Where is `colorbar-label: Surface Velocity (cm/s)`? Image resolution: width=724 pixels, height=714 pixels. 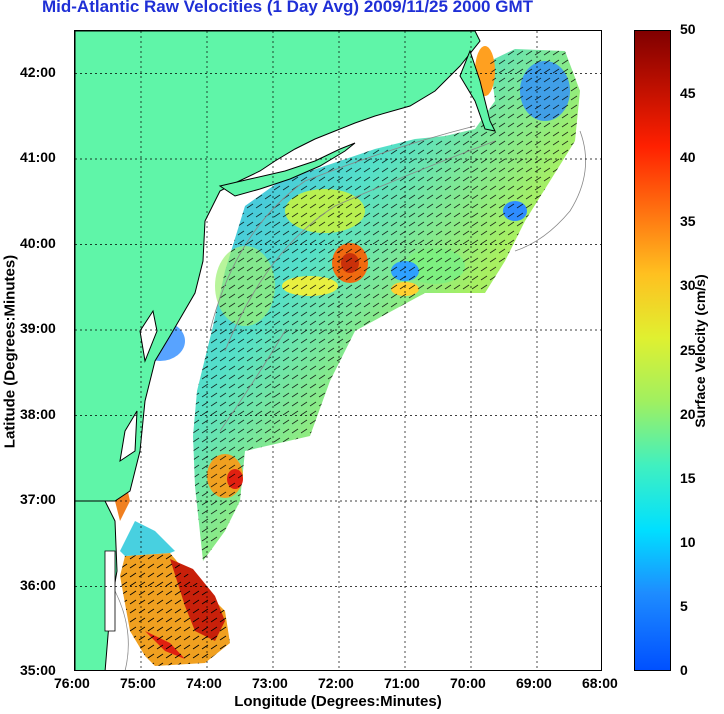
colorbar-label: Surface Velocity (cm/s) is located at coordinates (700, 351).